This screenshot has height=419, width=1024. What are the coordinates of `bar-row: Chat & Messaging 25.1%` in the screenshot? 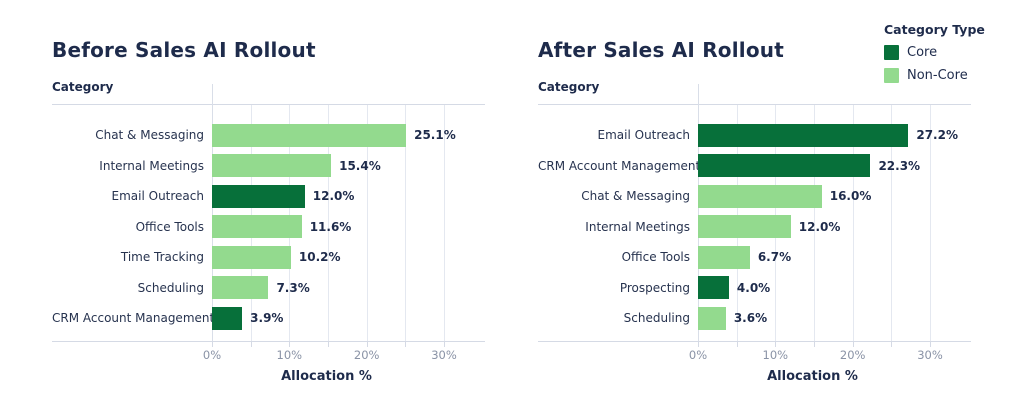 It's located at (268, 135).